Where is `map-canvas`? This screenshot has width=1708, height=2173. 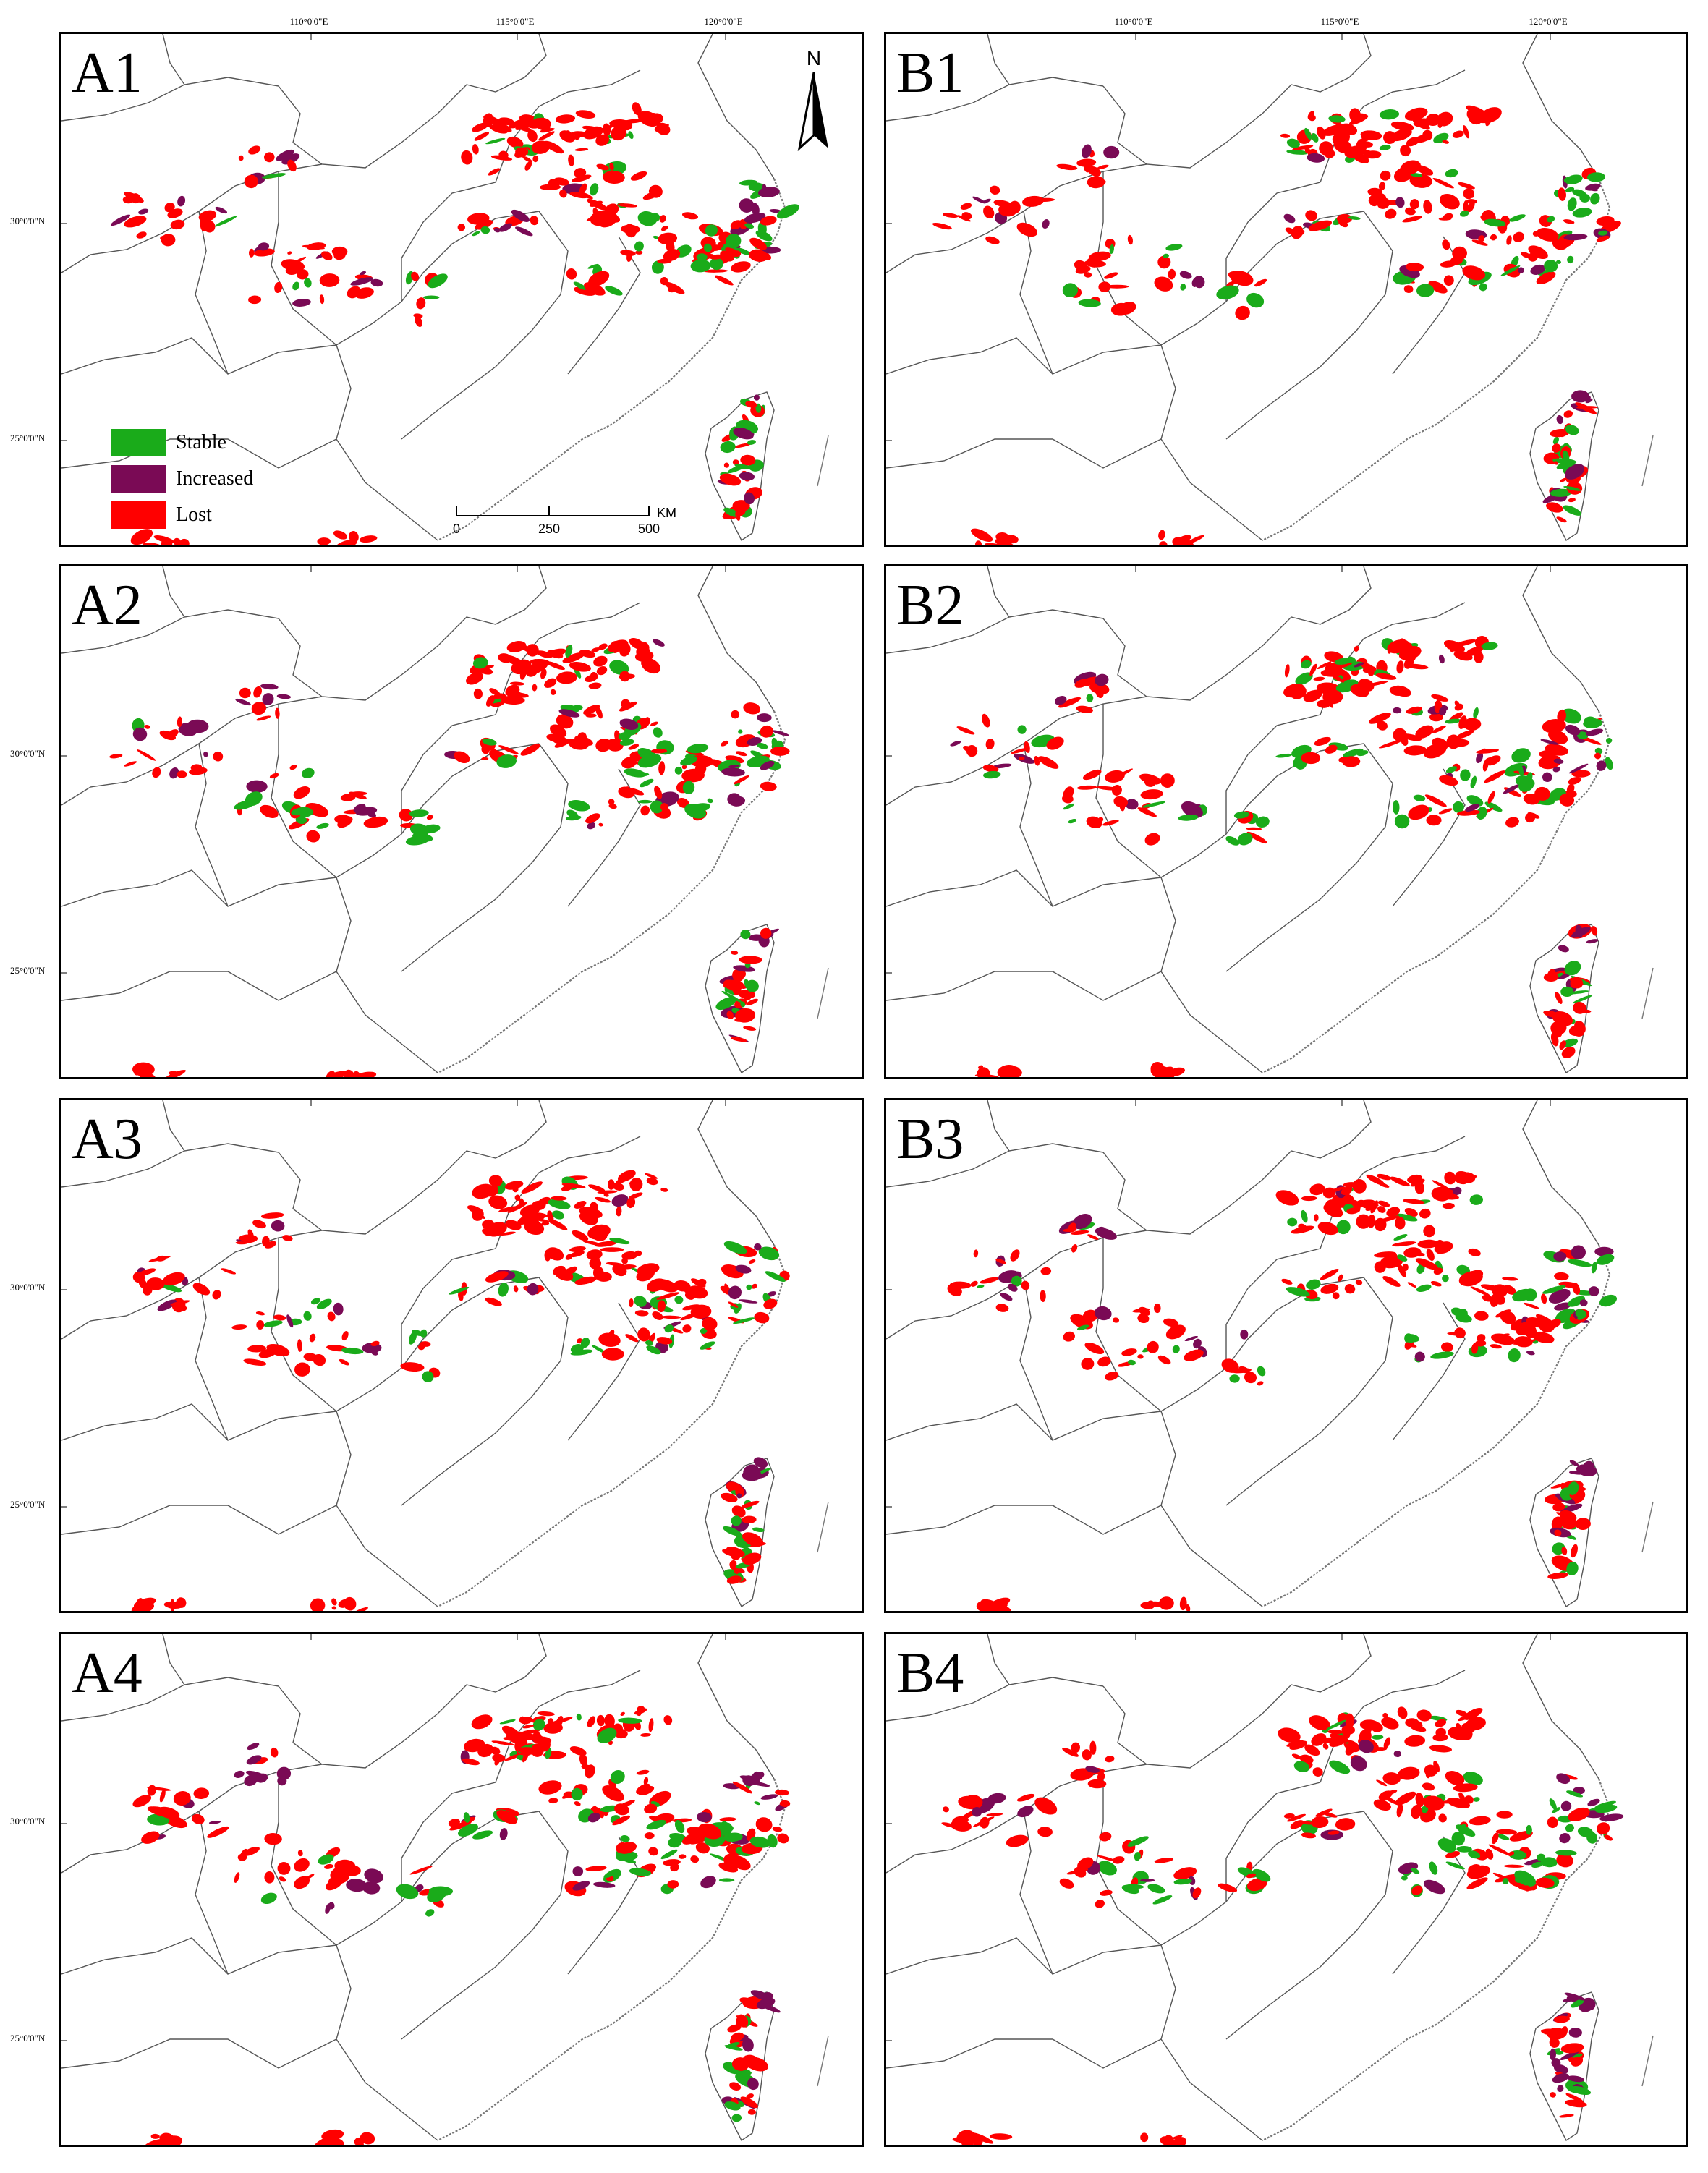 map-canvas is located at coordinates (1270, 1355).